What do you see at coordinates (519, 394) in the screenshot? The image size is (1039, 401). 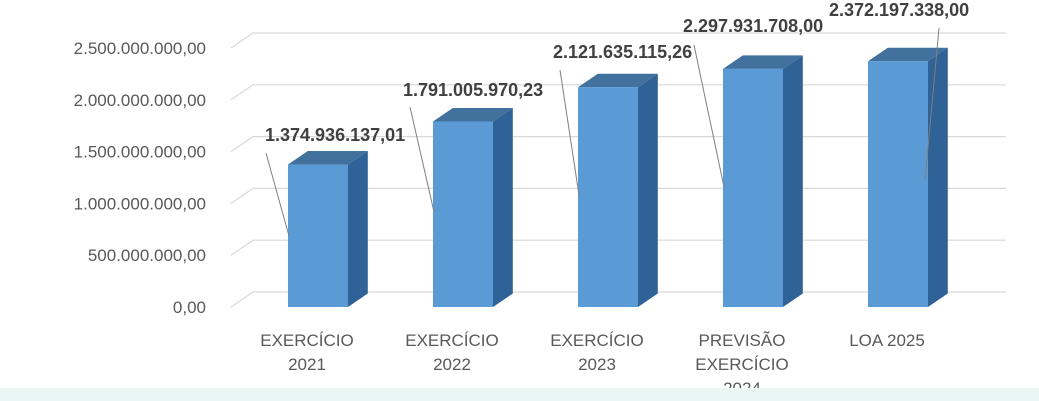 I see `bottom-band` at bounding box center [519, 394].